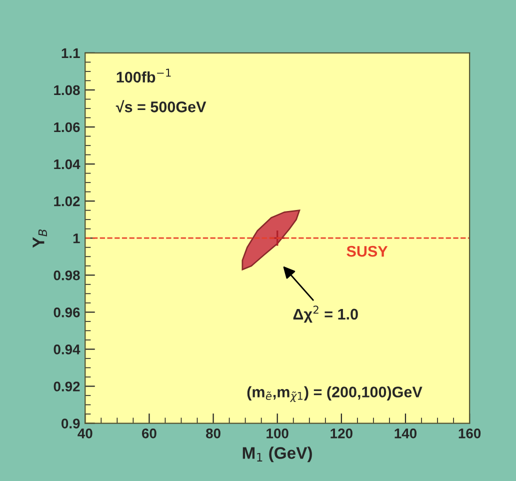 The width and height of the screenshot is (516, 481). Describe the element at coordinates (39, 238) in the screenshot. I see `y-axis-title: Y$_{B}$` at that location.